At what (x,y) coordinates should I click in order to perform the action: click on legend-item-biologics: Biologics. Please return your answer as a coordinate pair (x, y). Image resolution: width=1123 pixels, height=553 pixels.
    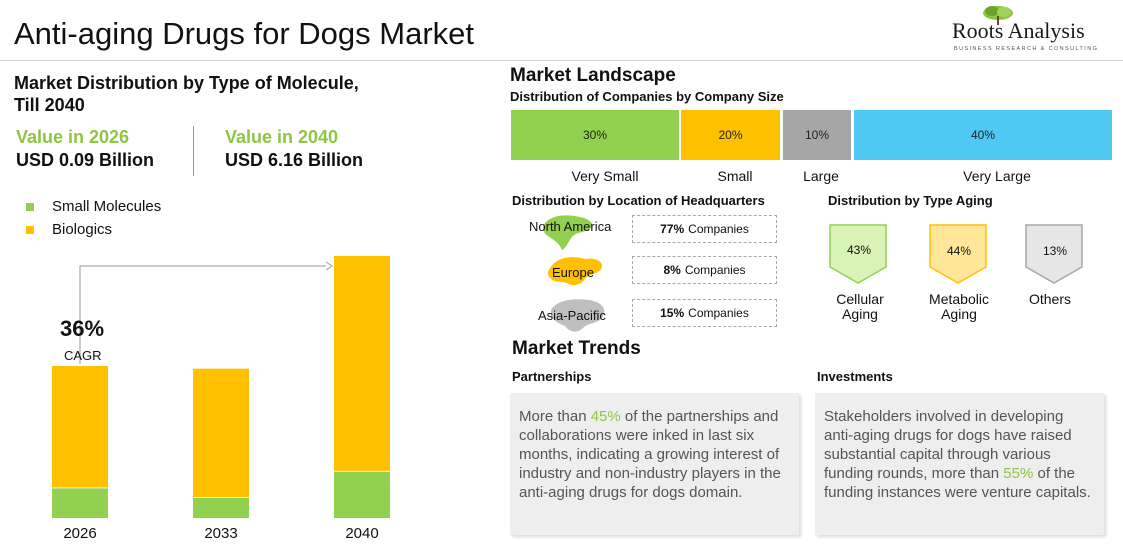
    Looking at the image, I should click on (69, 229).